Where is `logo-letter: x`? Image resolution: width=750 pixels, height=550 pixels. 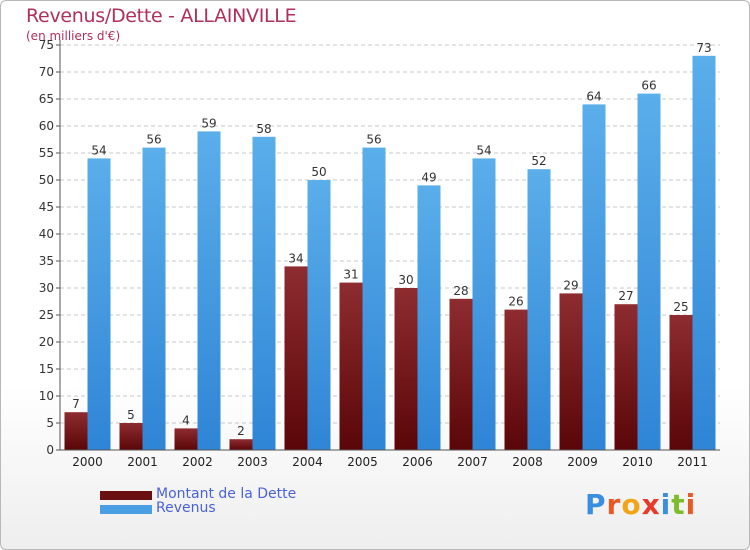
logo-letter: x is located at coordinates (651, 504).